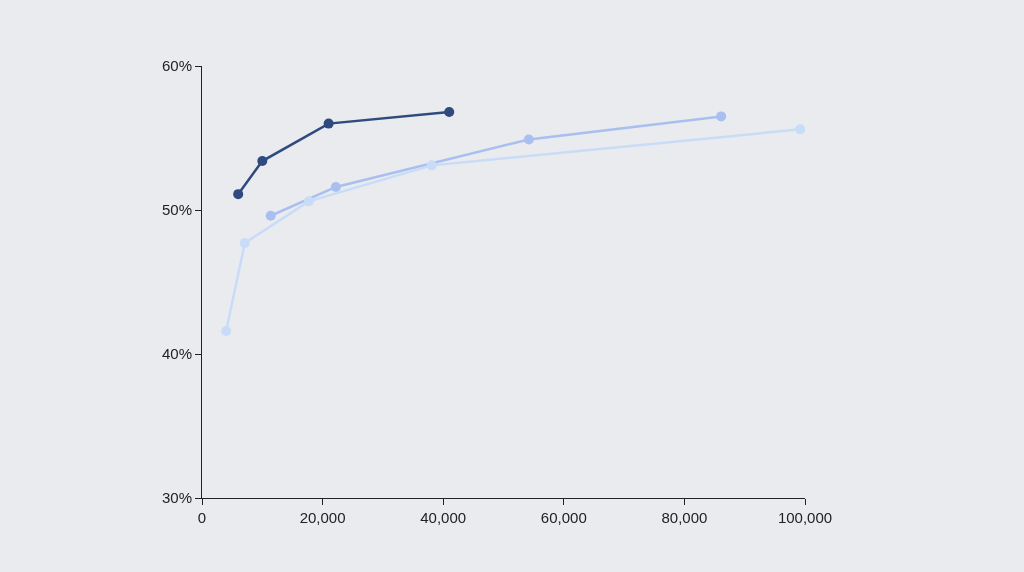 This screenshot has height=572, width=1024. What do you see at coordinates (322, 517) in the screenshot?
I see `x-tick-label: 20,000` at bounding box center [322, 517].